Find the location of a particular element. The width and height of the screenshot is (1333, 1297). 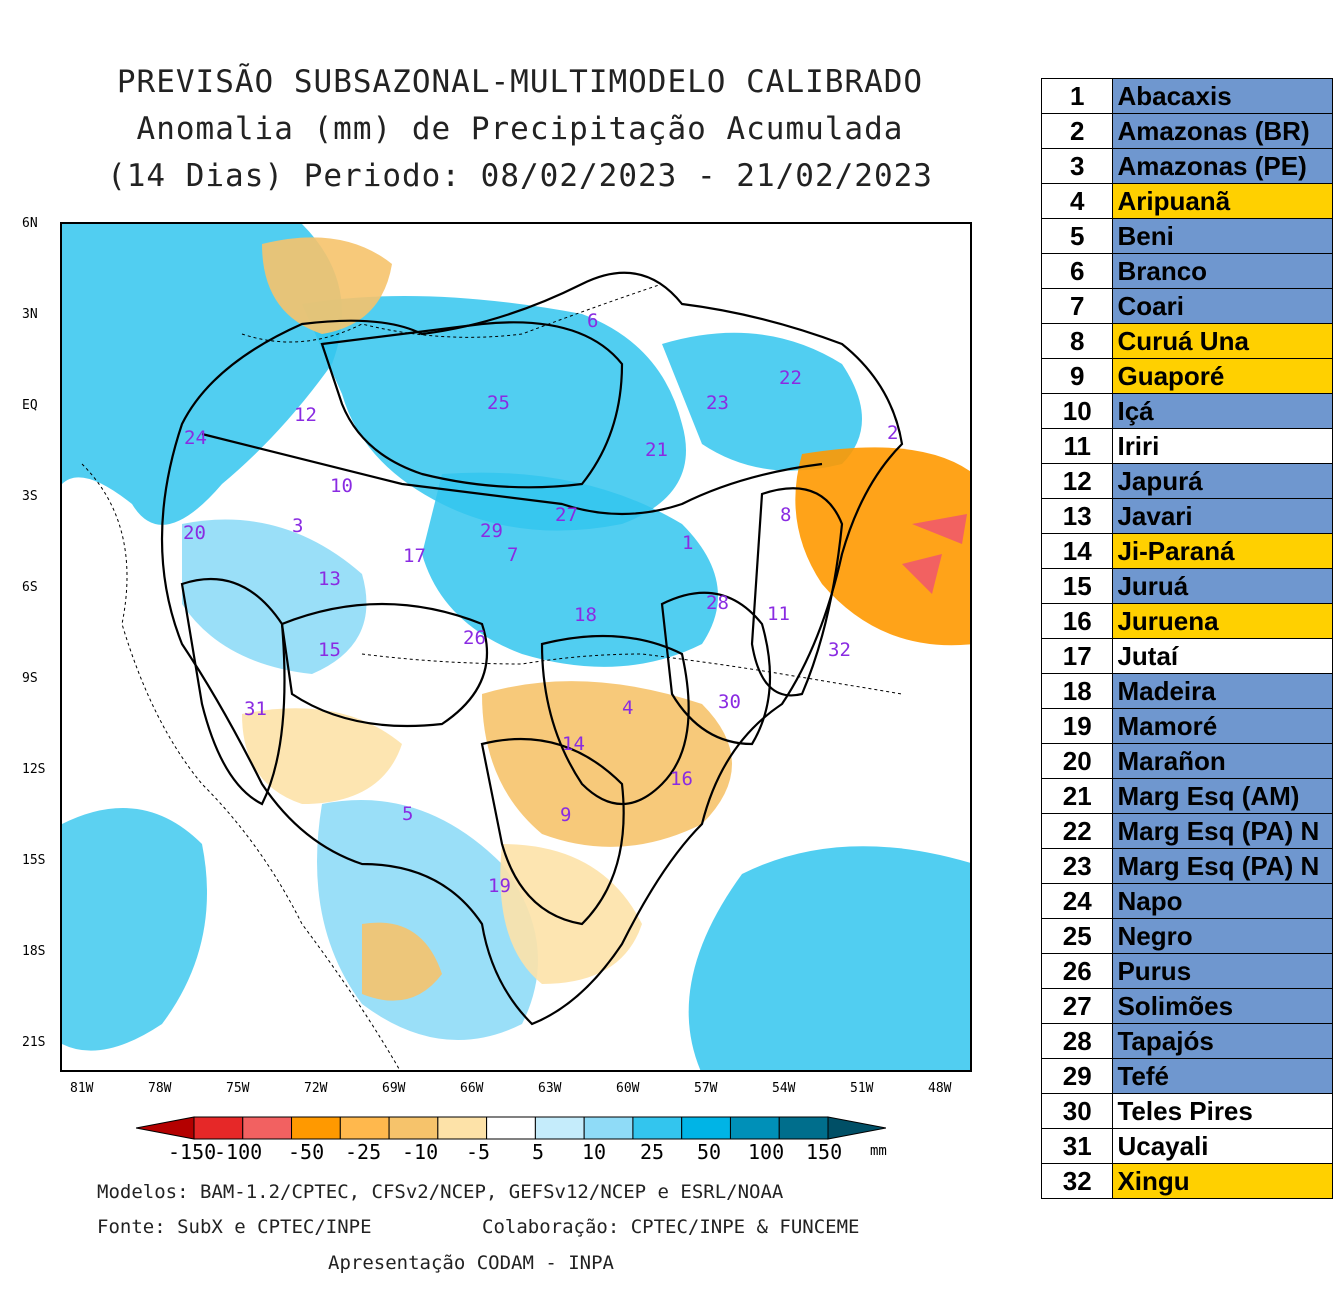

longitude-label: 48W is located at coordinates (940, 1088).